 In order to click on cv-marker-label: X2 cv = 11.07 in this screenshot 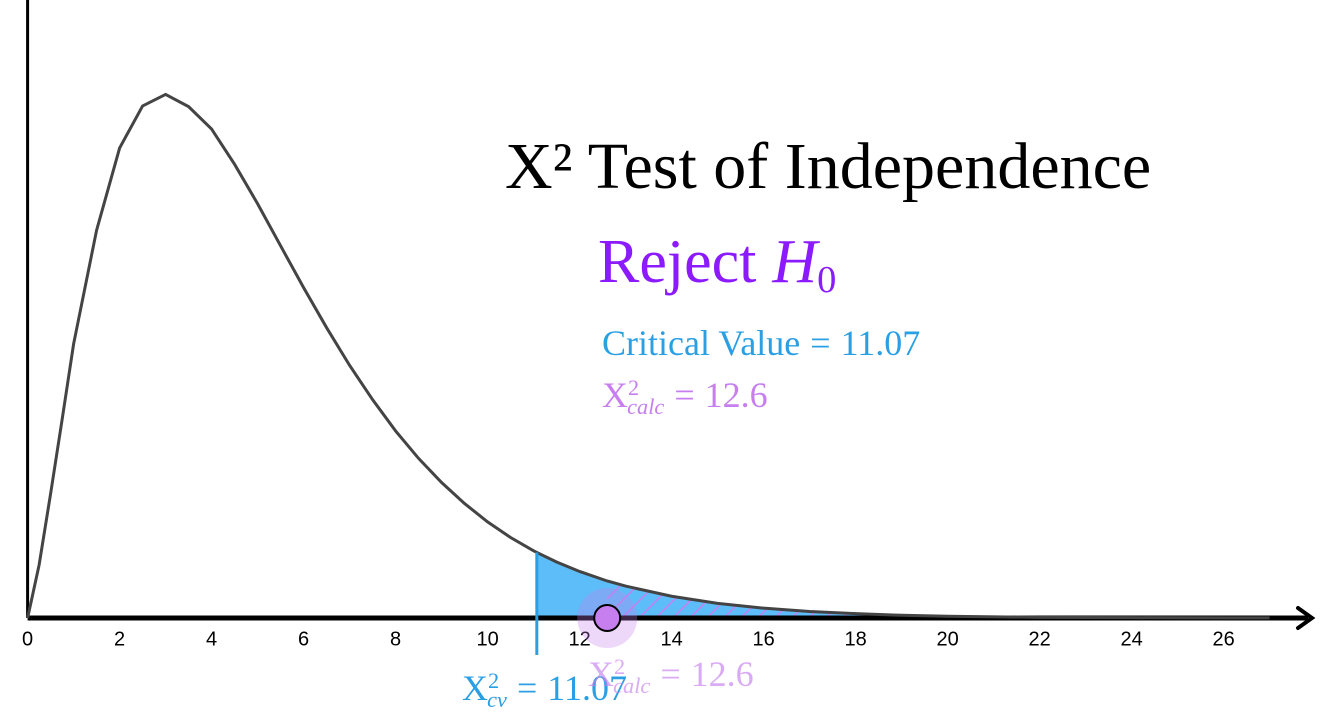, I will do `click(544, 690)`.